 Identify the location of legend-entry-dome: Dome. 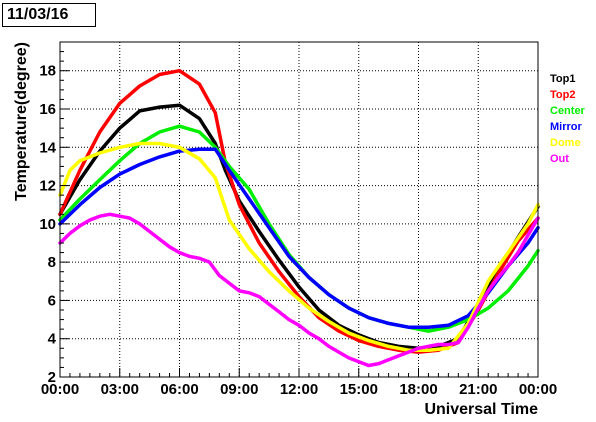
(565, 143).